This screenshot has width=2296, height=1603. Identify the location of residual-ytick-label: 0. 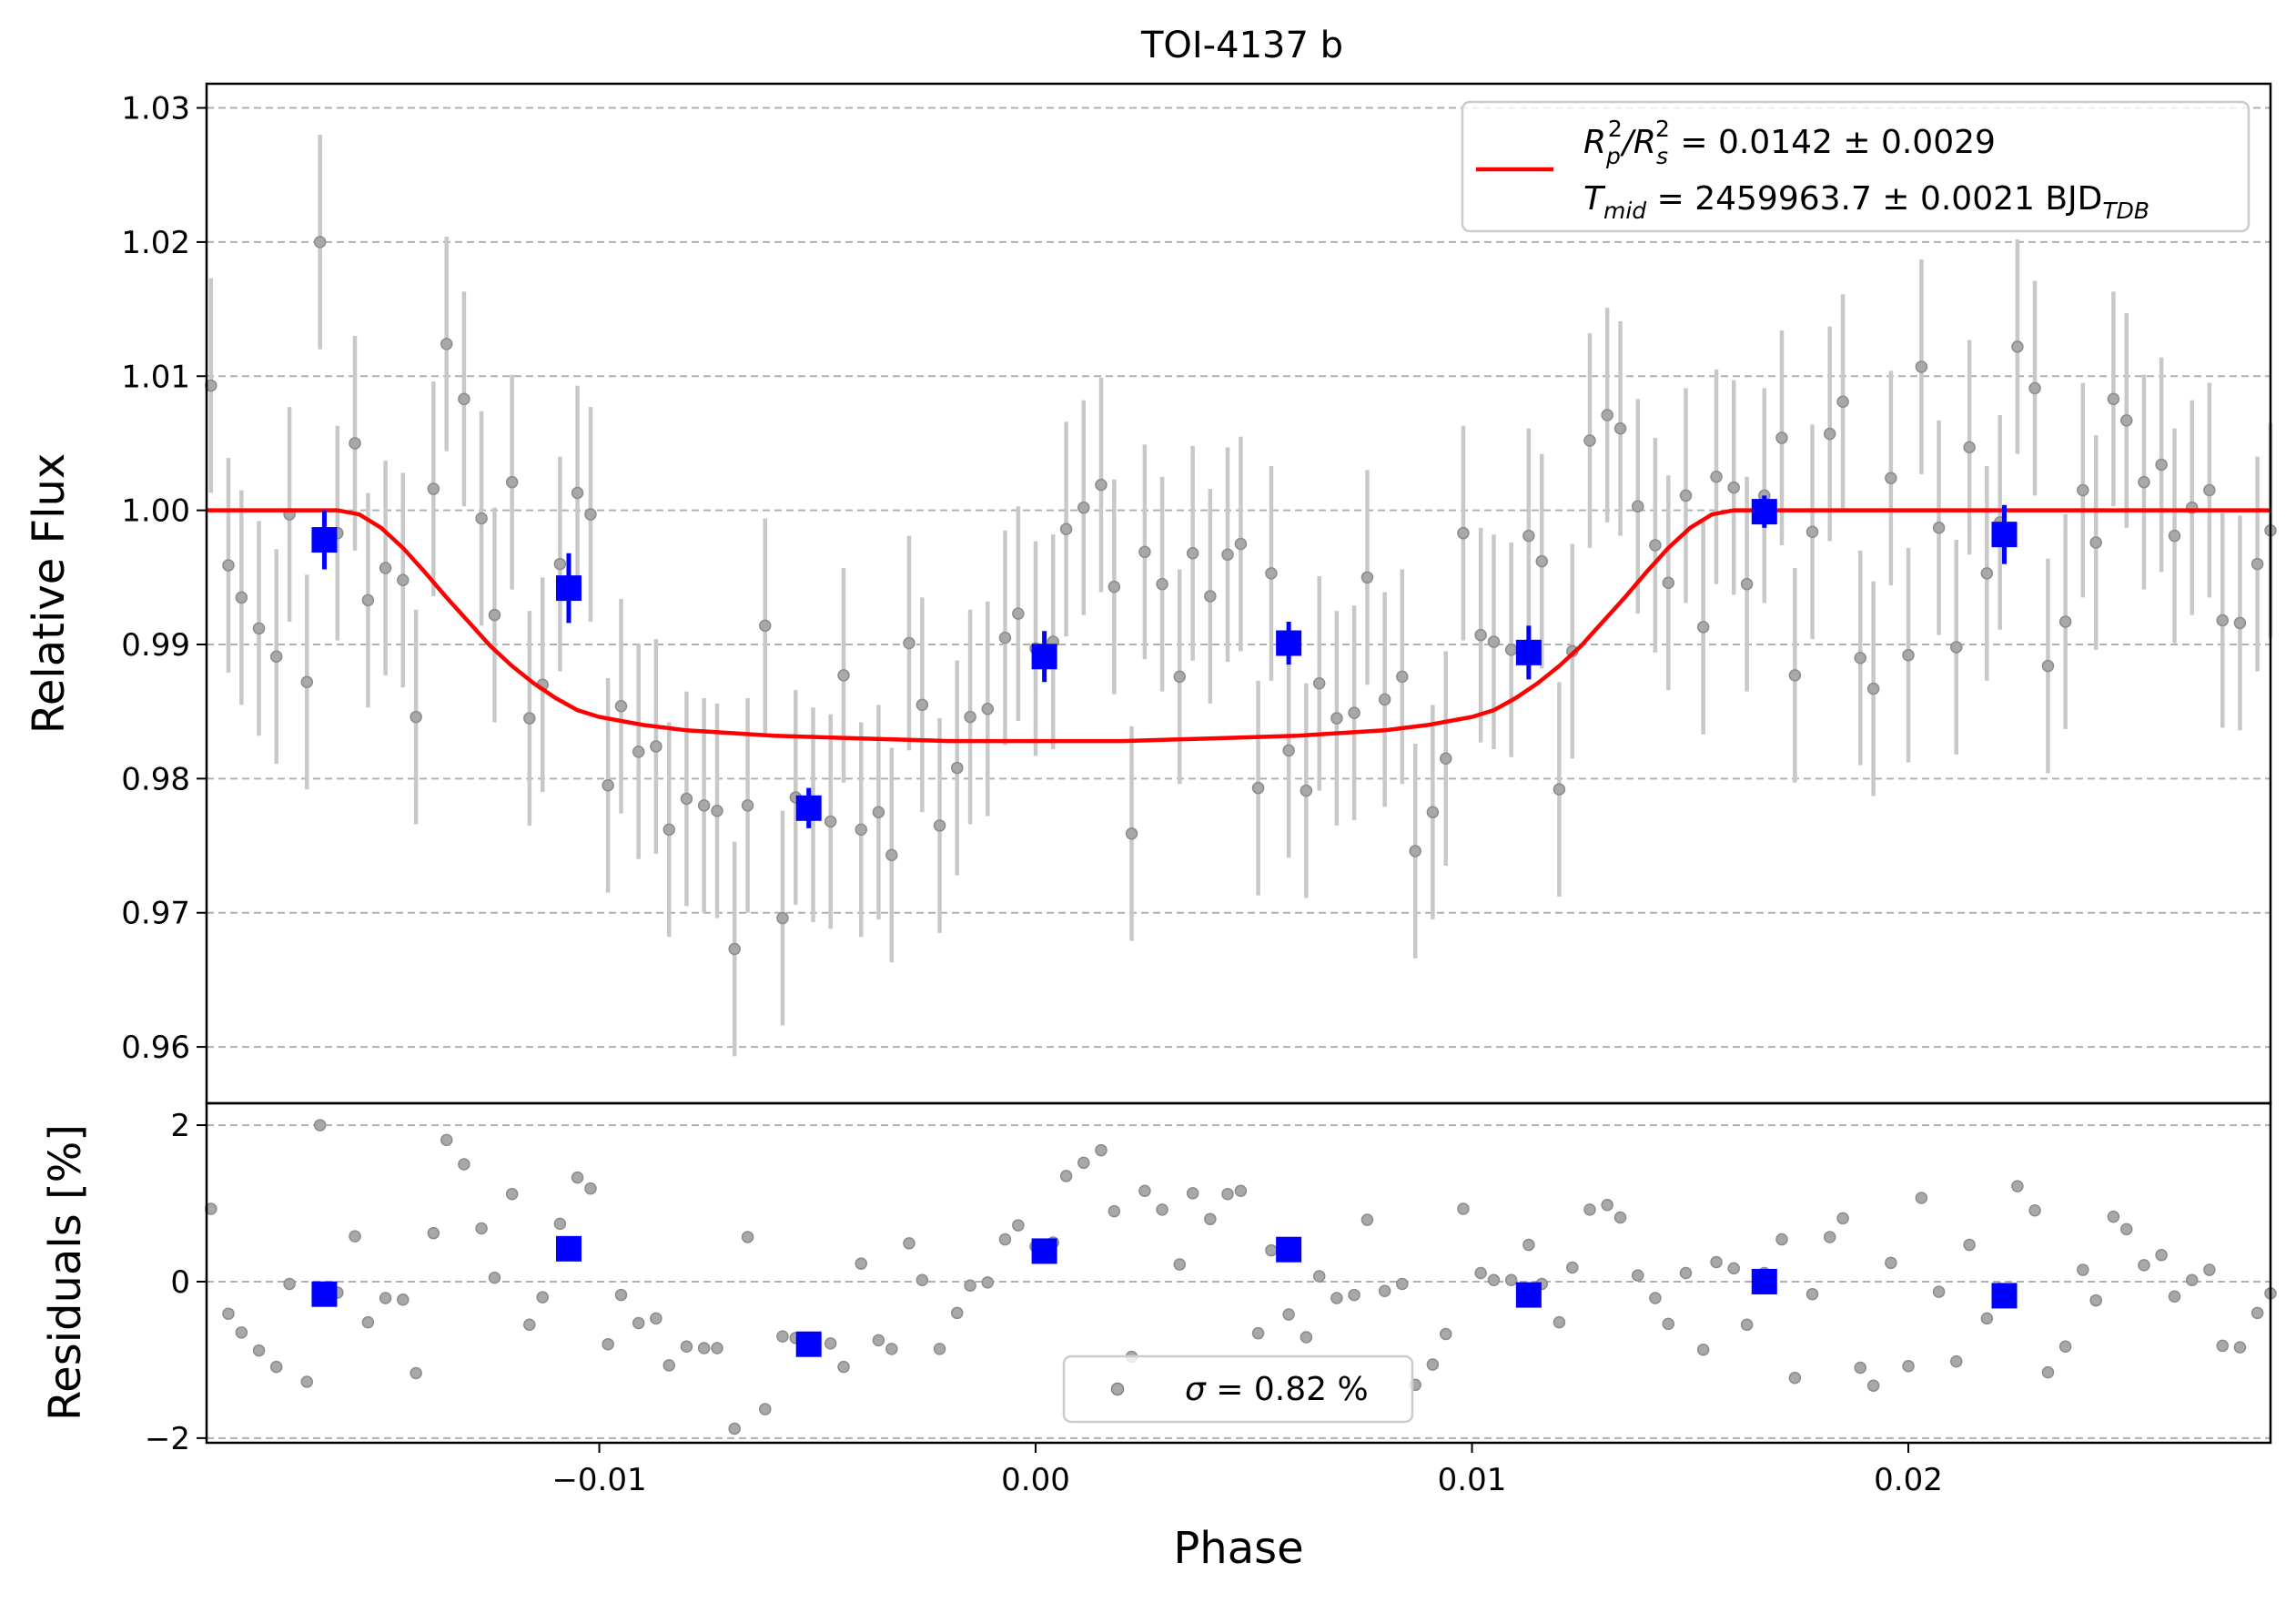
(180, 1282).